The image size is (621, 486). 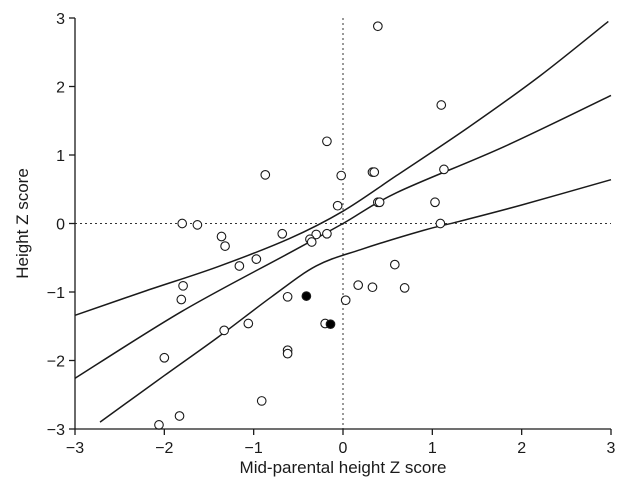 What do you see at coordinates (611, 448) in the screenshot?
I see `x-tick-label: 3` at bounding box center [611, 448].